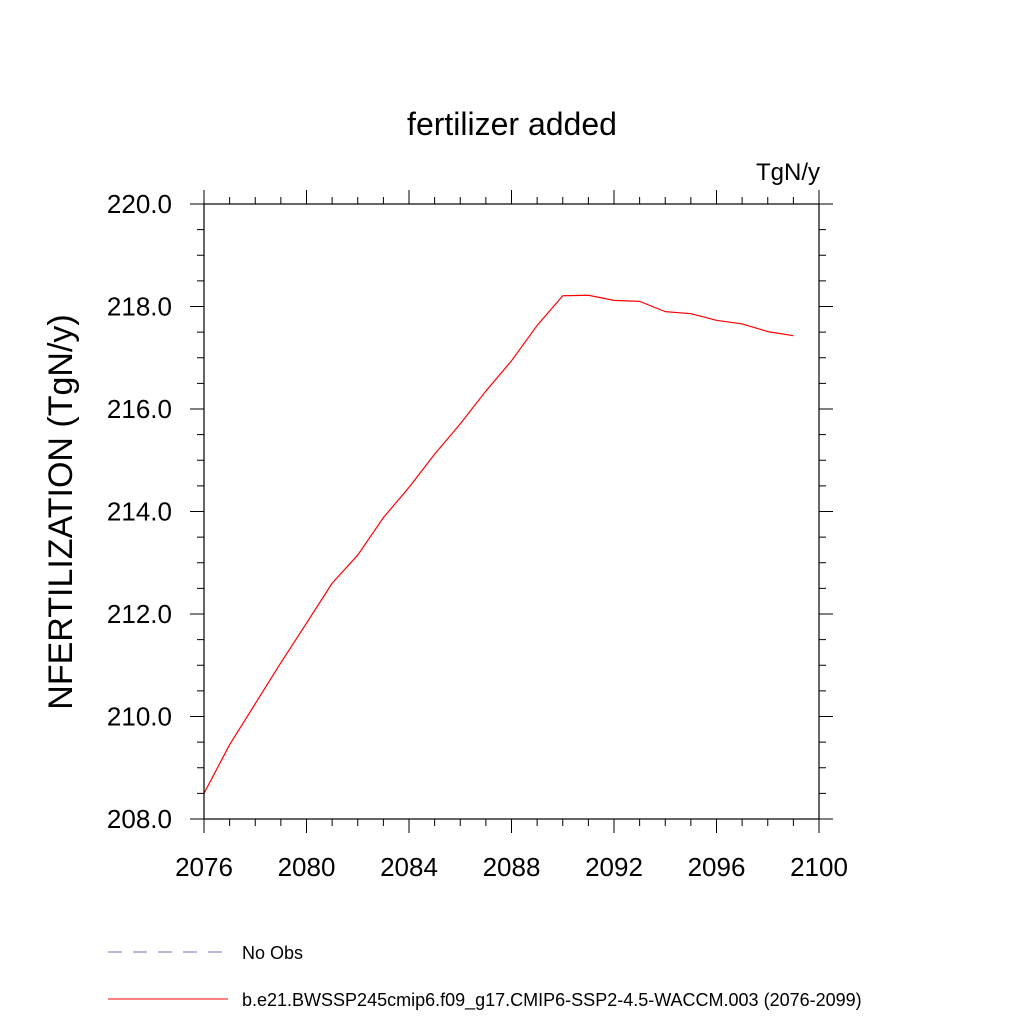 Image resolution: width=1024 pixels, height=1024 pixels. What do you see at coordinates (61, 511) in the screenshot?
I see `y-axis-label: NFERTILIZATION (TgN/y)` at bounding box center [61, 511].